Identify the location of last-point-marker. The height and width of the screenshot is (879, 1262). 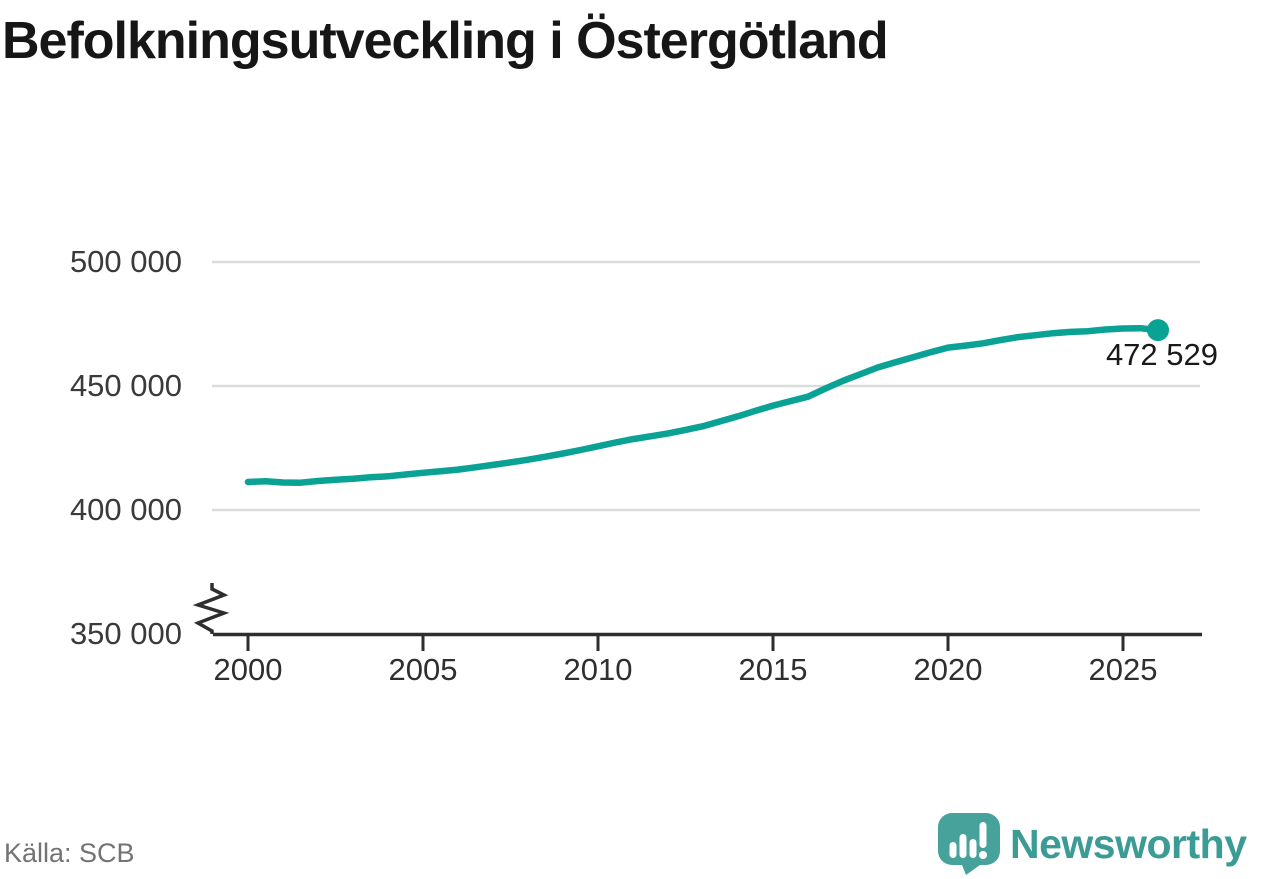
(1158, 330).